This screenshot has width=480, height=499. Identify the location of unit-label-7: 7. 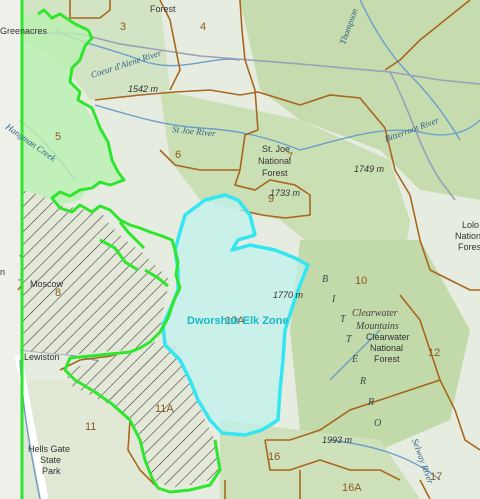
(290, 157).